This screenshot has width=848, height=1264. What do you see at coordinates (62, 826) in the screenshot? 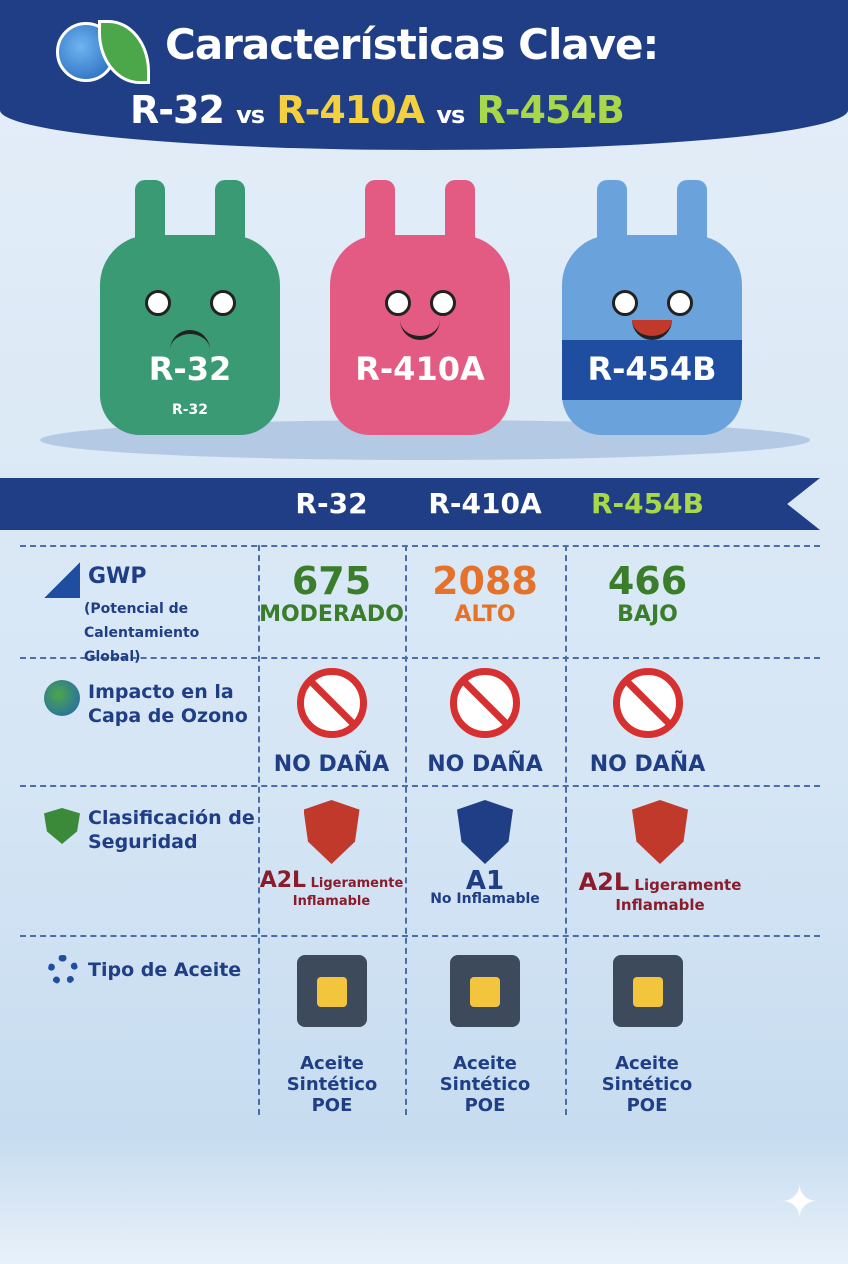
I see `shield-icon` at bounding box center [62, 826].